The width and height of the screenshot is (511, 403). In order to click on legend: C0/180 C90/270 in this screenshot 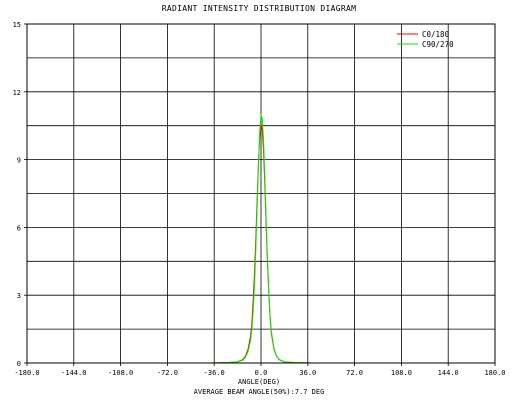, I will do `click(425, 39)`.